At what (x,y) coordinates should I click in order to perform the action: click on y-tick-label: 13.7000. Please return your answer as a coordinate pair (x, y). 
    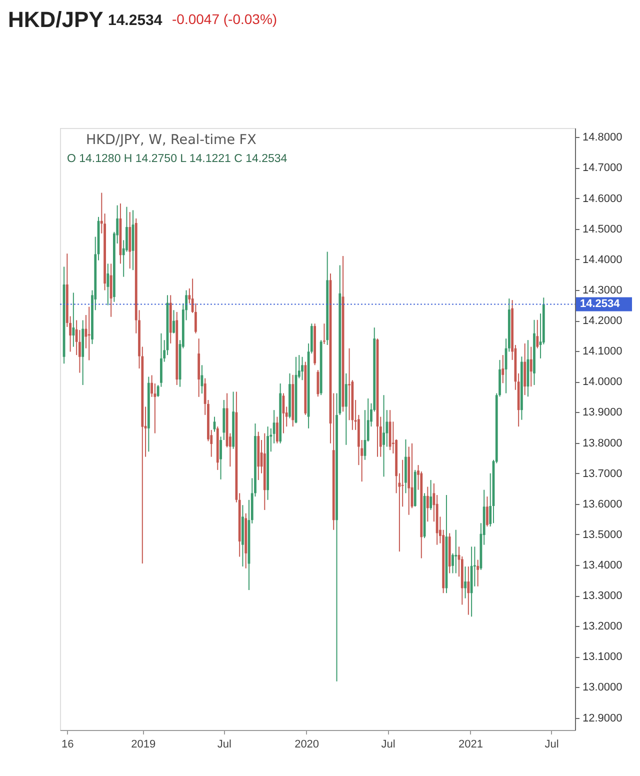
    Looking at the image, I should click on (602, 474).